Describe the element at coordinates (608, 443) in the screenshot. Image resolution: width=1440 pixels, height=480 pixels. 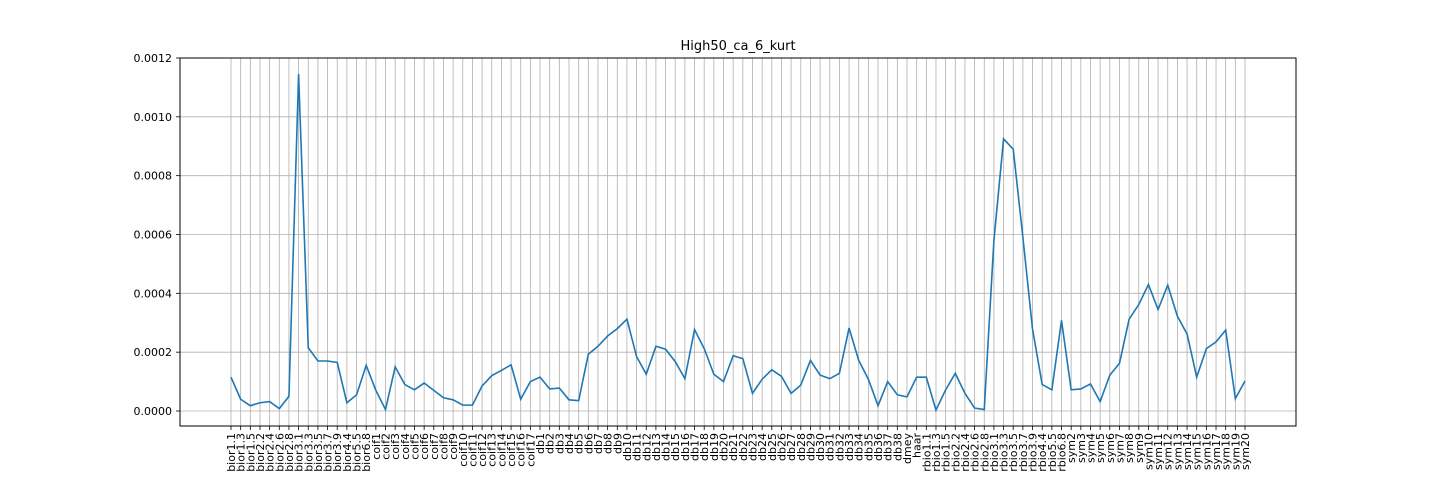
I see `x-tick-label: db8` at that location.